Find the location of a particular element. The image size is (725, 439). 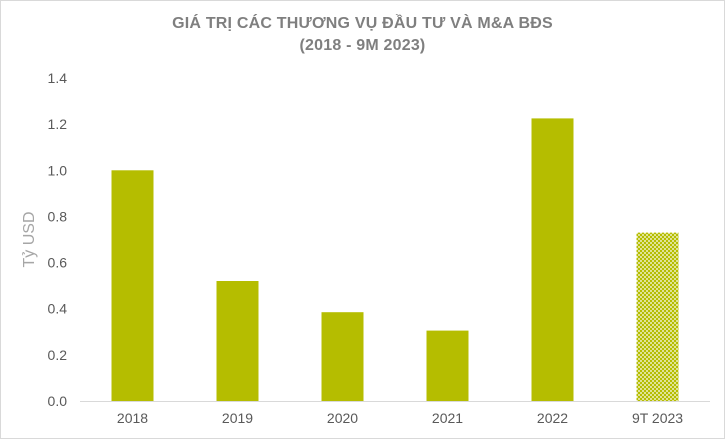

bar-2019 is located at coordinates (237, 341).